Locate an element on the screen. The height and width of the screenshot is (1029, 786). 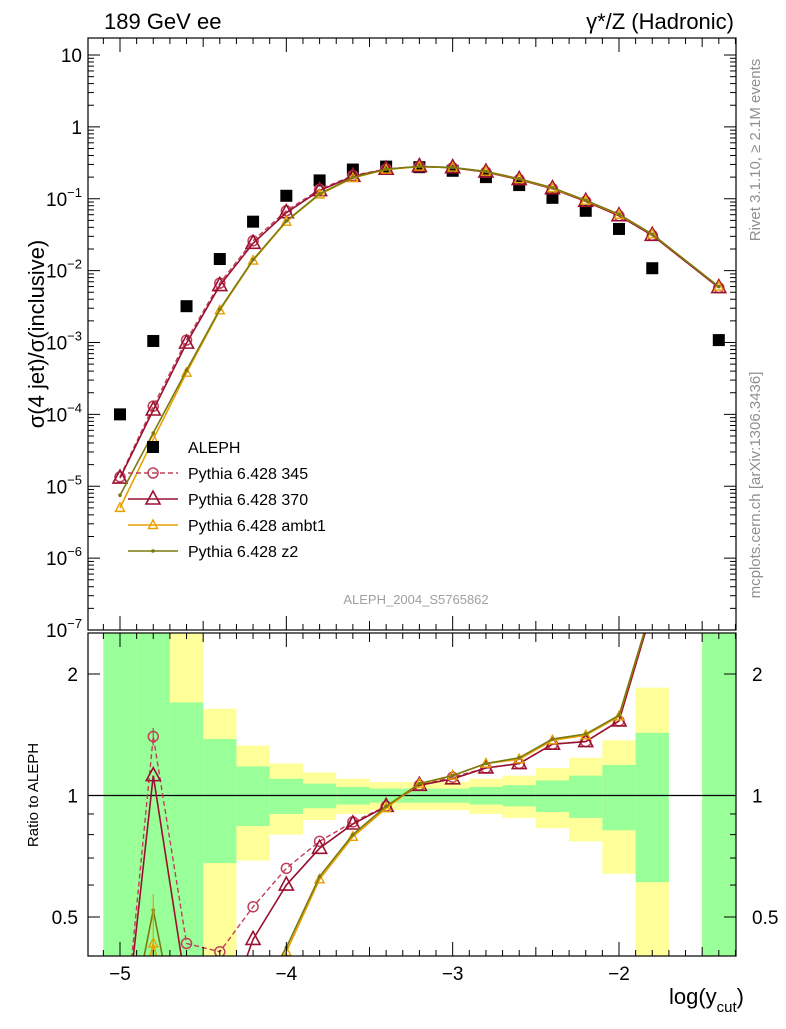
main-y-tick-label: 10⁻⁶ is located at coordinates (64, 557).